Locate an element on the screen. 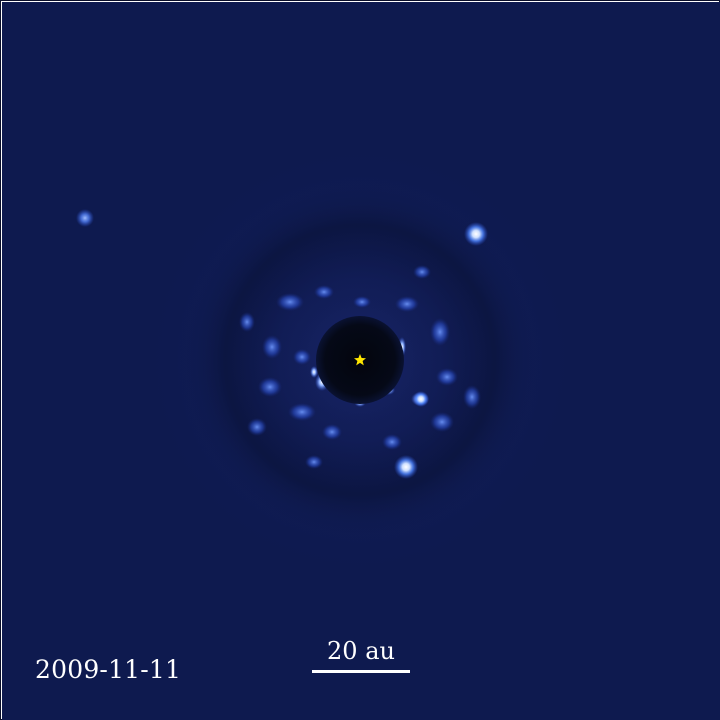 This screenshot has width=720, height=720. scale-bar is located at coordinates (361, 671).